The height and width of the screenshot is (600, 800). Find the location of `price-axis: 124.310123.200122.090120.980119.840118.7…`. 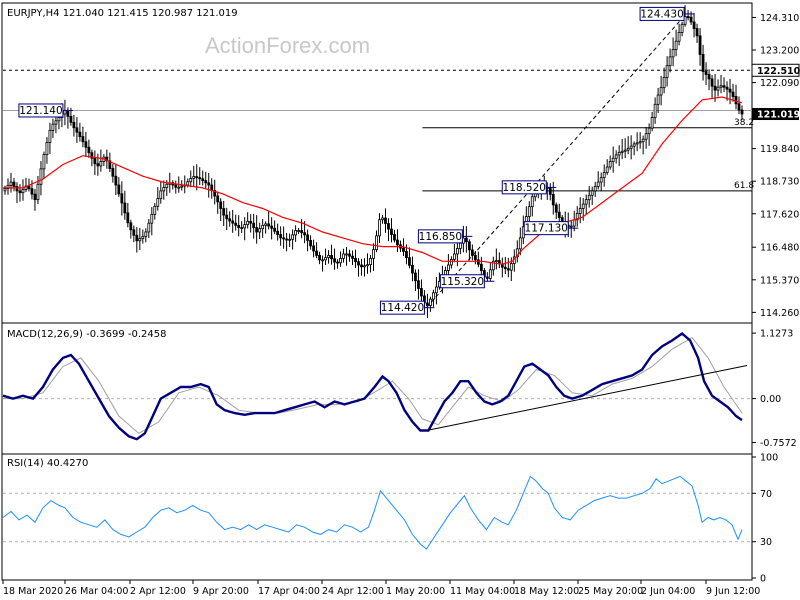

price-axis: 124.310123.200122.090120.980119.840118.7… is located at coordinates (776, 166).